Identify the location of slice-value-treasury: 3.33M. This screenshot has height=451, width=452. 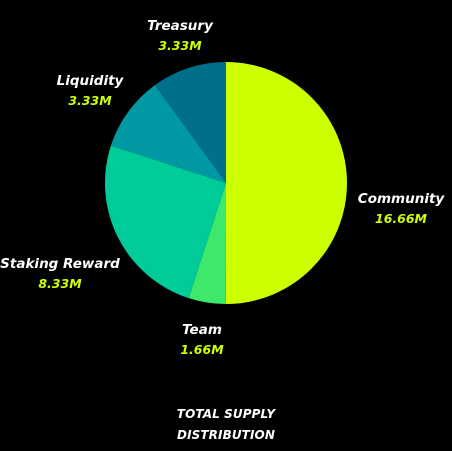
(180, 45).